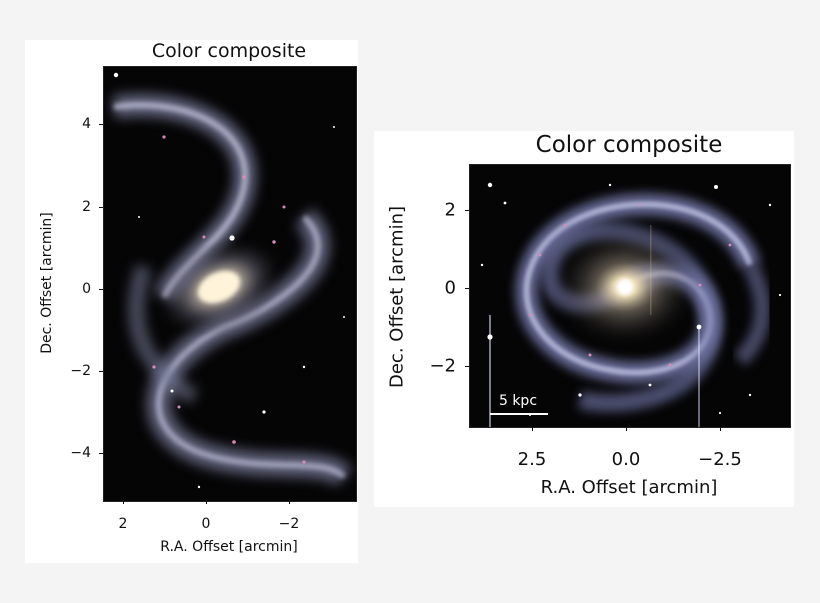  Describe the element at coordinates (86, 289) in the screenshot. I see `left-y-tick-label: 0` at that location.